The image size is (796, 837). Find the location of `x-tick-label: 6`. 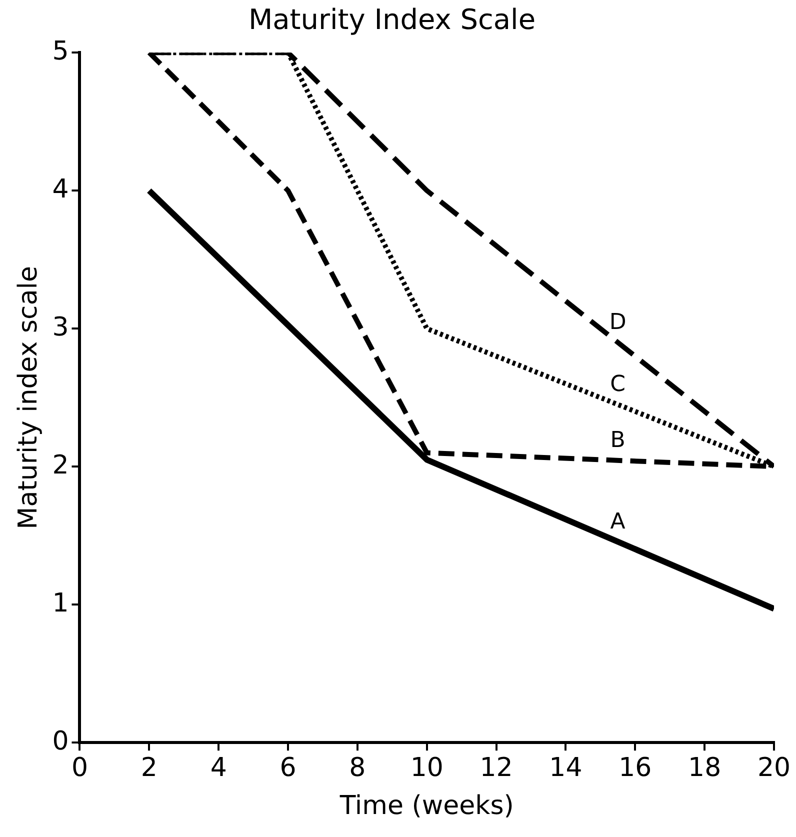

x-tick-label: 6 is located at coordinates (288, 767).